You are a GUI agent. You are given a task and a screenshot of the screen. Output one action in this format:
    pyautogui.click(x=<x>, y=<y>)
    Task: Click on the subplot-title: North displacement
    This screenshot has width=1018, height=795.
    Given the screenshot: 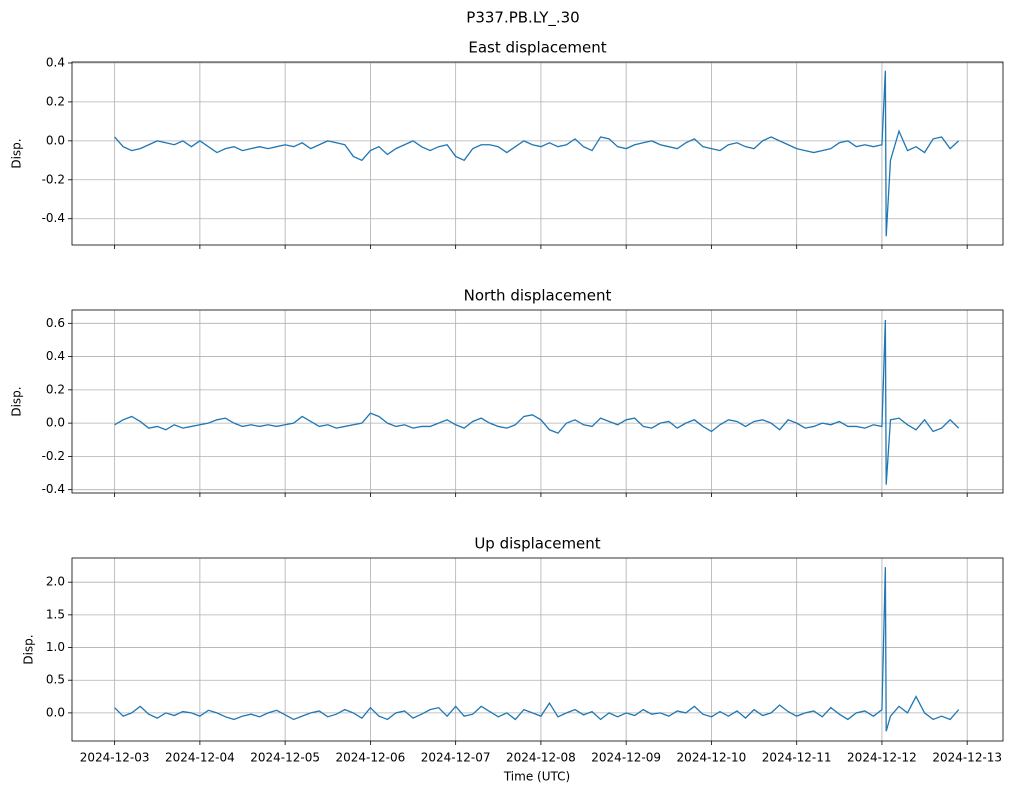 What is the action you would take?
    pyautogui.click(x=538, y=296)
    